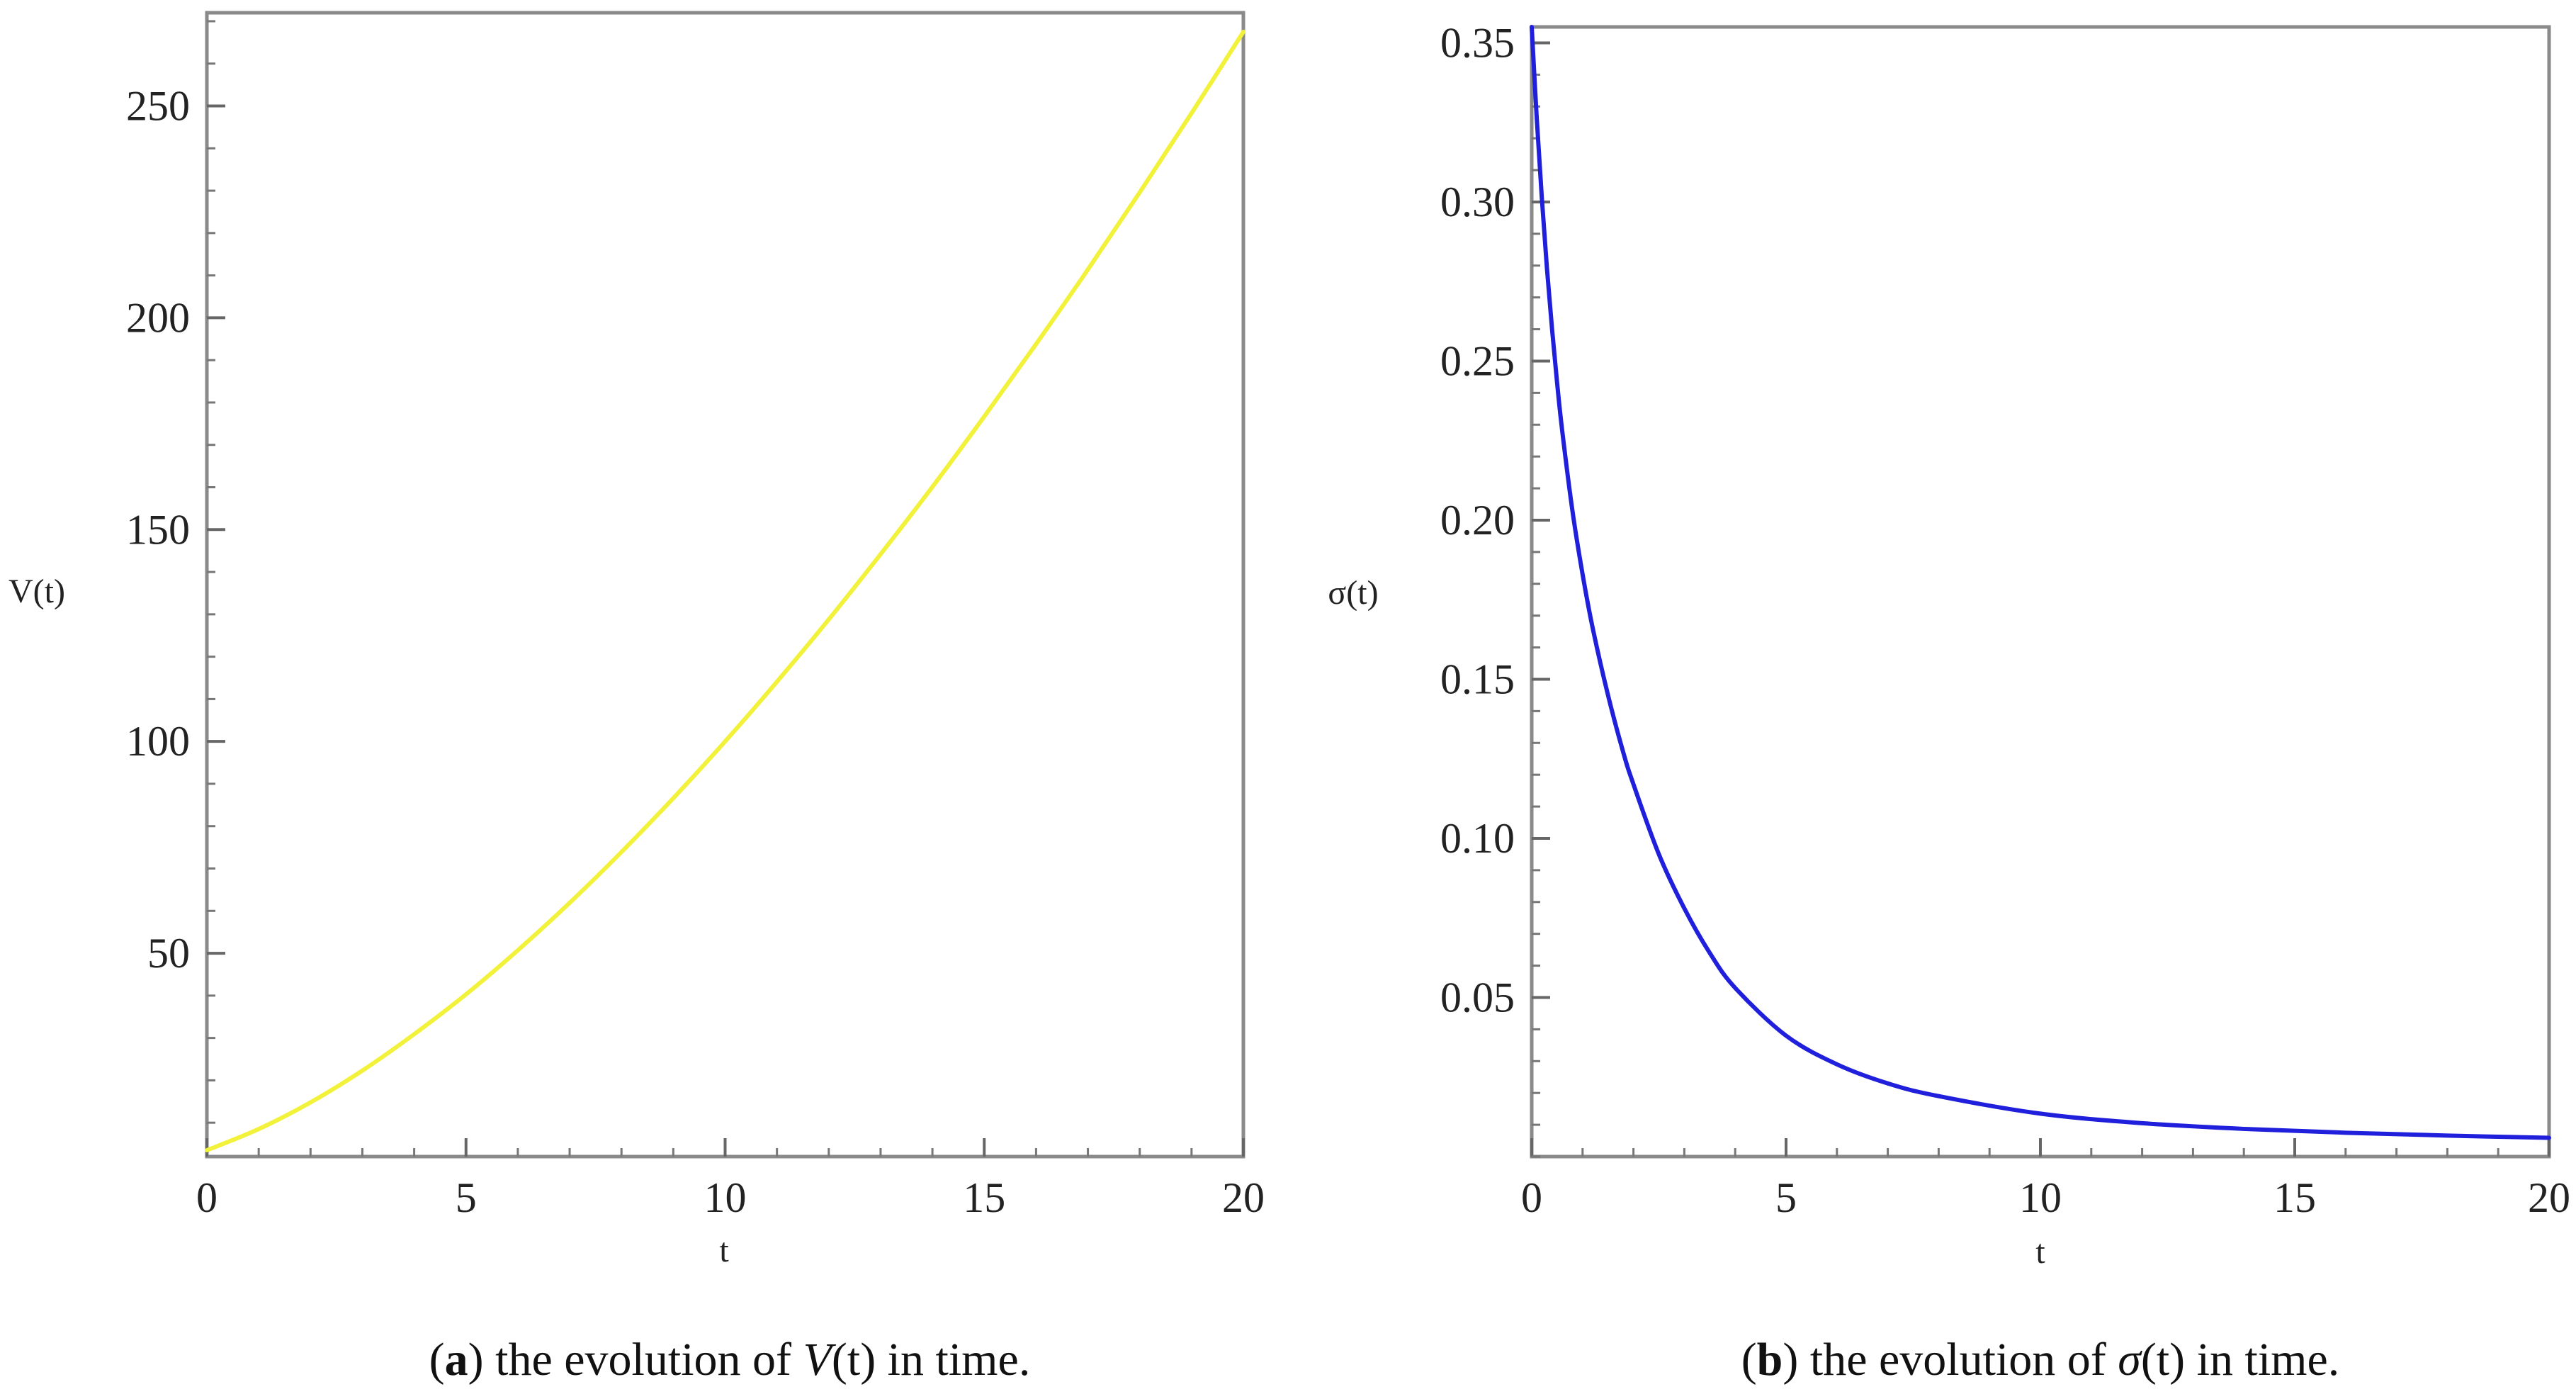 The height and width of the screenshot is (1394, 2576). I want to click on caption-a-symbol: V, so click(820, 1360).